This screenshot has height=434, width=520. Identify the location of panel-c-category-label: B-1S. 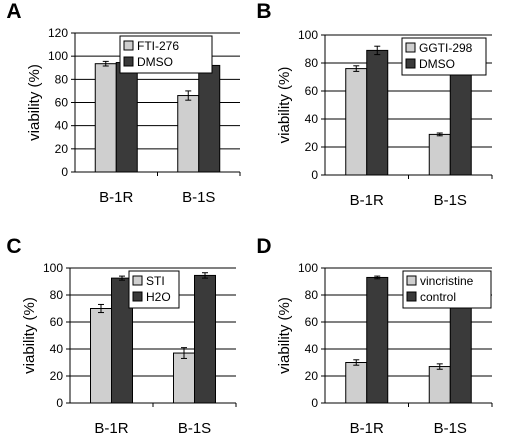
(194, 427).